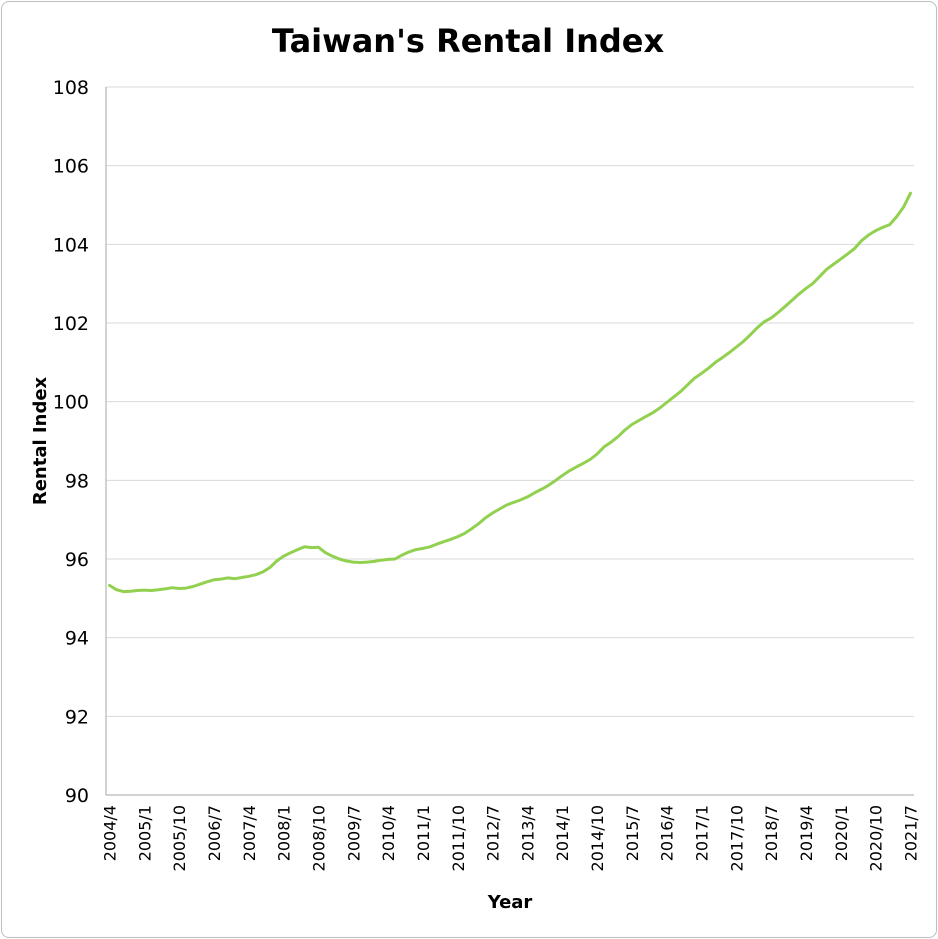 Image resolution: width=938 pixels, height=939 pixels. What do you see at coordinates (458, 838) in the screenshot?
I see `x-tick-label: 2011/10` at bounding box center [458, 838].